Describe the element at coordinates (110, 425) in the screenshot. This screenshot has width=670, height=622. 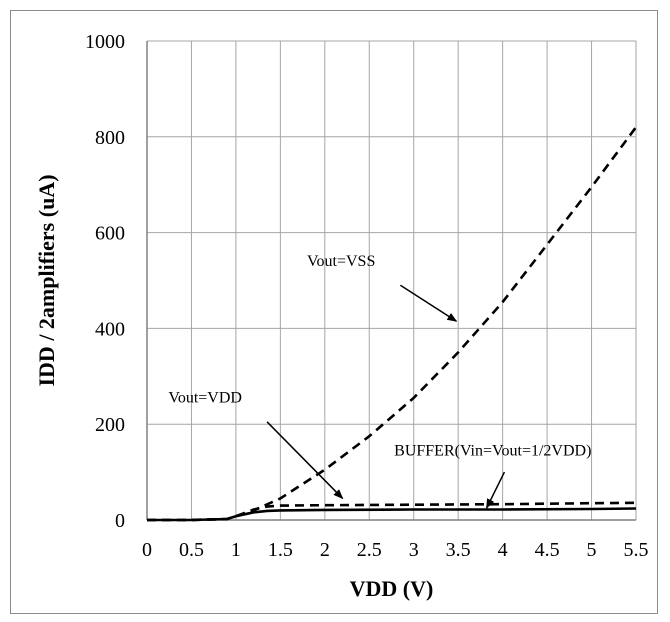
I see `y-tick-label: 200` at that location.